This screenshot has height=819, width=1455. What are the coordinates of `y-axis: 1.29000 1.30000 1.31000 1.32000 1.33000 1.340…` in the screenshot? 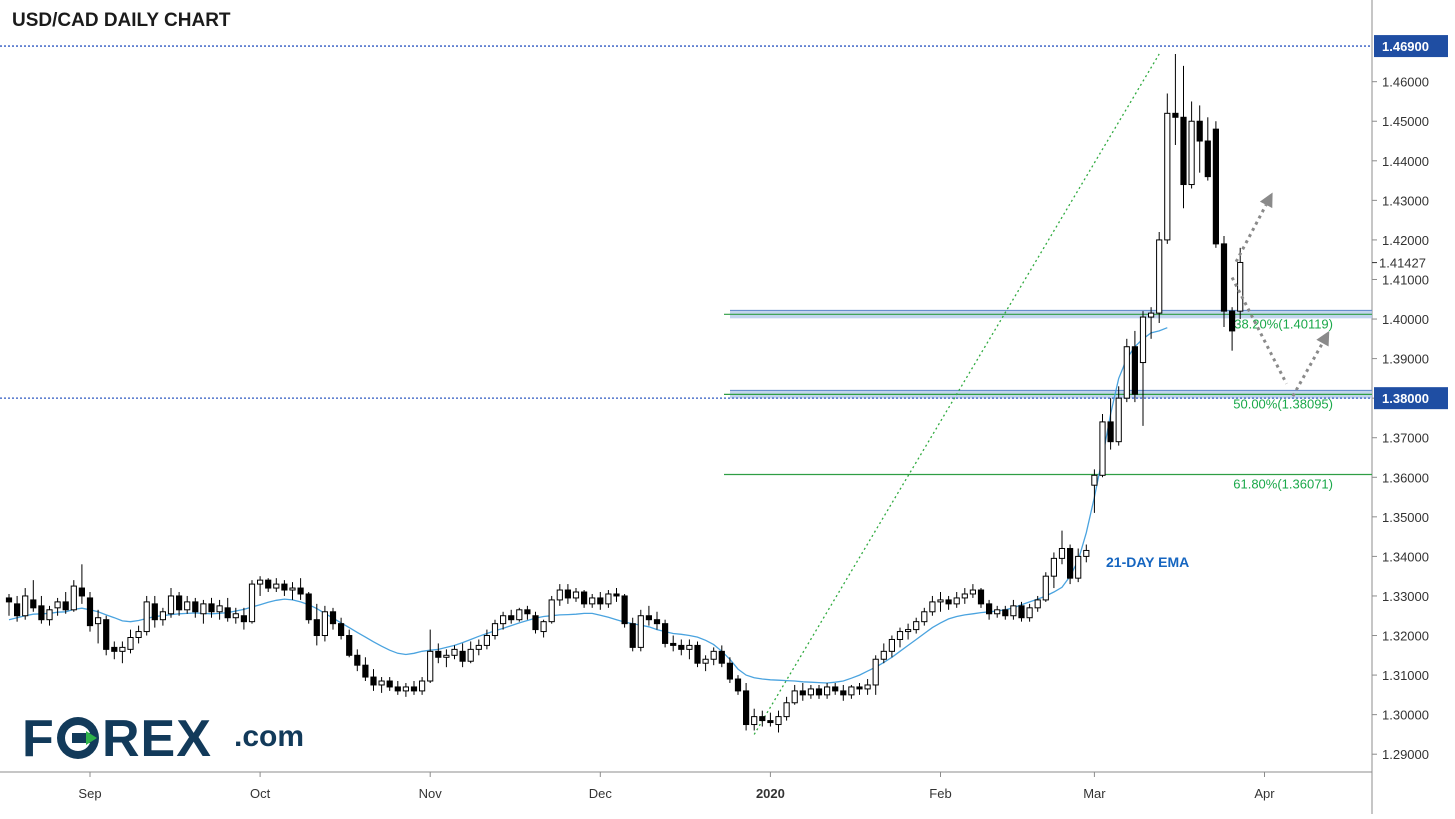 It's located at (1410, 398).